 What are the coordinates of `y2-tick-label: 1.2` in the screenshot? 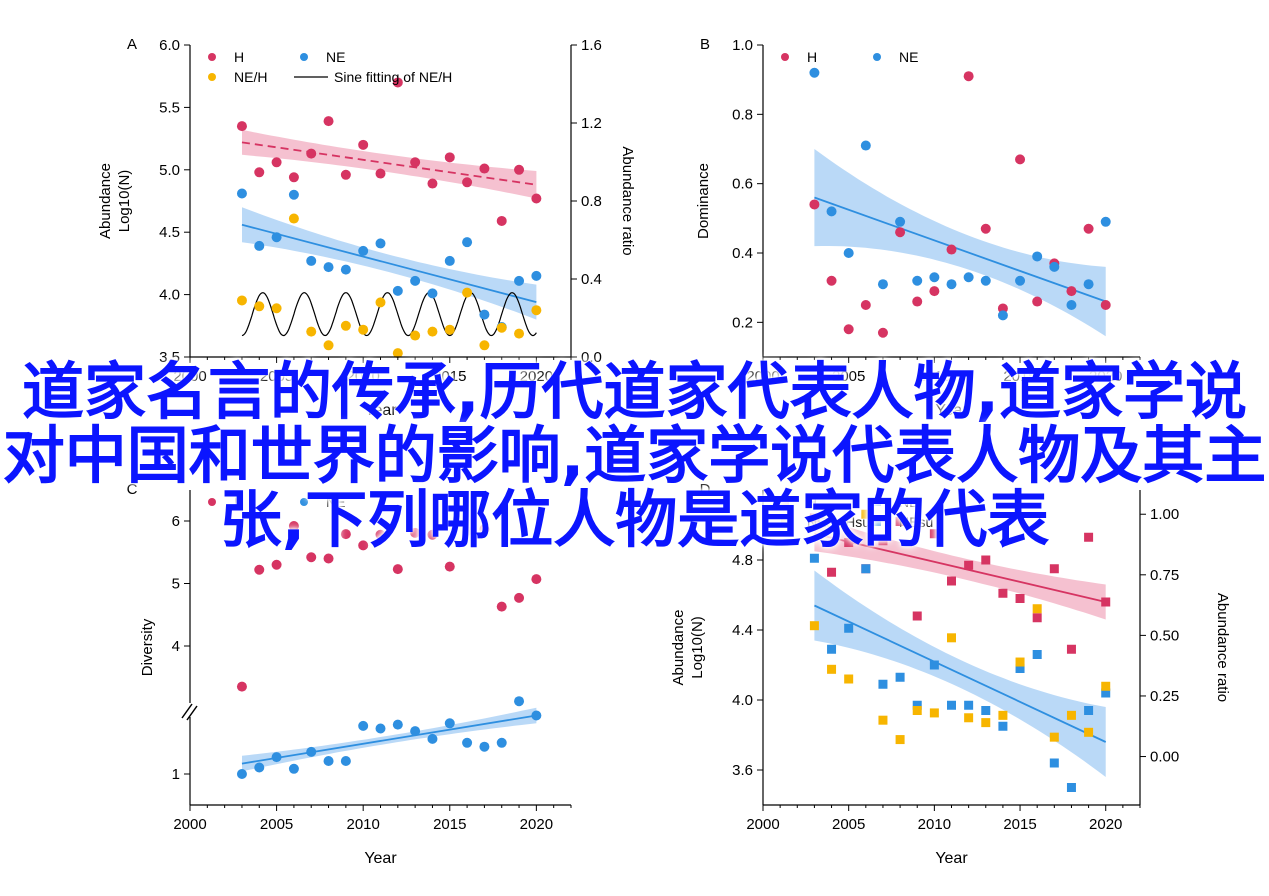 It's located at (591, 123).